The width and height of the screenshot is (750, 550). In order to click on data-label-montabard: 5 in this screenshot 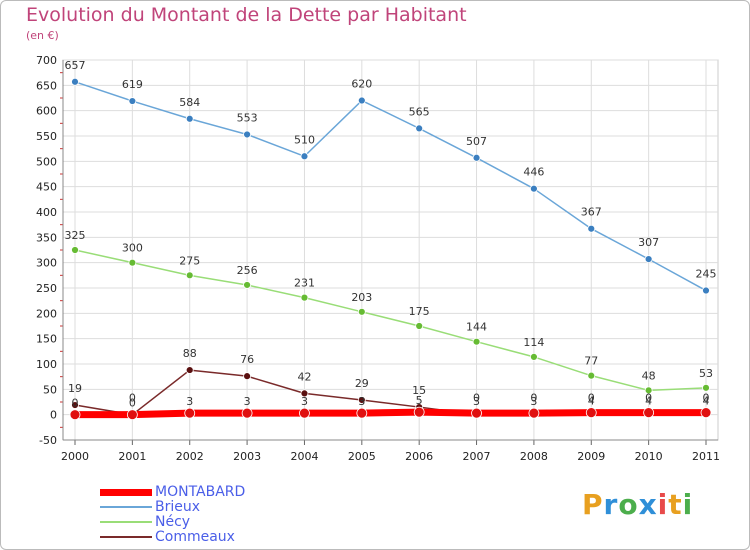, I will do `click(419, 400)`.